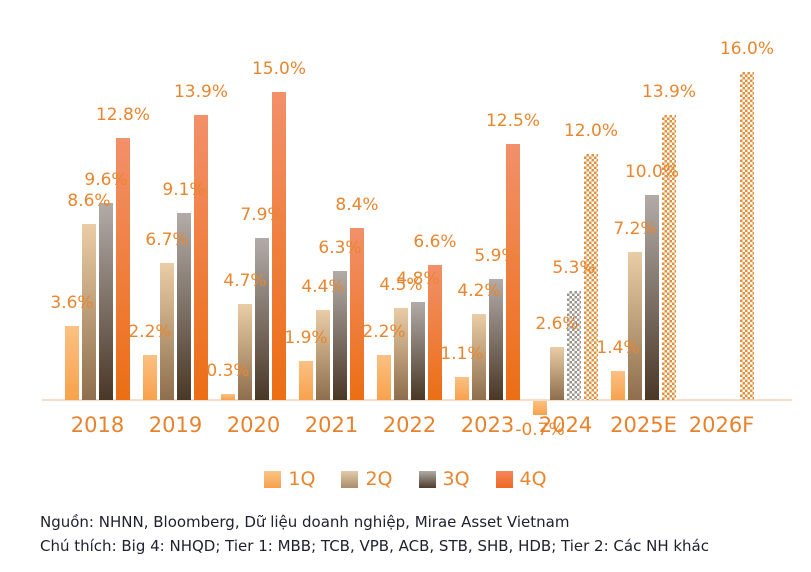 This screenshot has width=811, height=572. Describe the element at coordinates (504, 479) in the screenshot. I see `legend-swatch-4q-icon` at that location.